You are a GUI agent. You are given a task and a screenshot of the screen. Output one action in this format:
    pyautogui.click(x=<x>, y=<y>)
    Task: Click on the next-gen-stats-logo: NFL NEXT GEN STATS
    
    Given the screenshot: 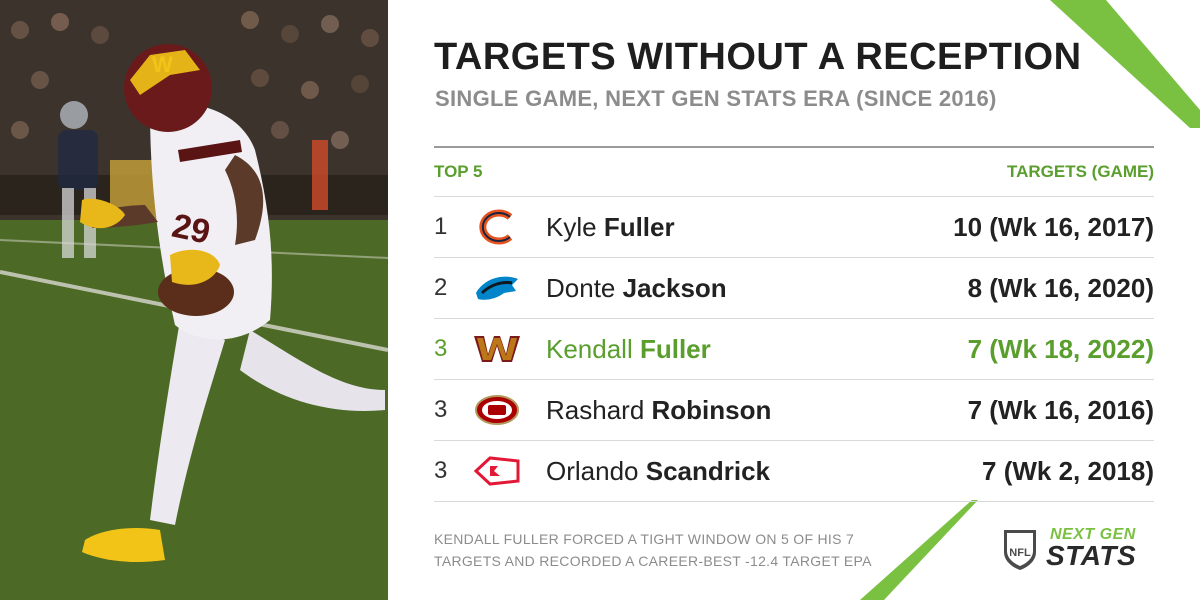 What is the action you would take?
    pyautogui.click(x=1080, y=548)
    